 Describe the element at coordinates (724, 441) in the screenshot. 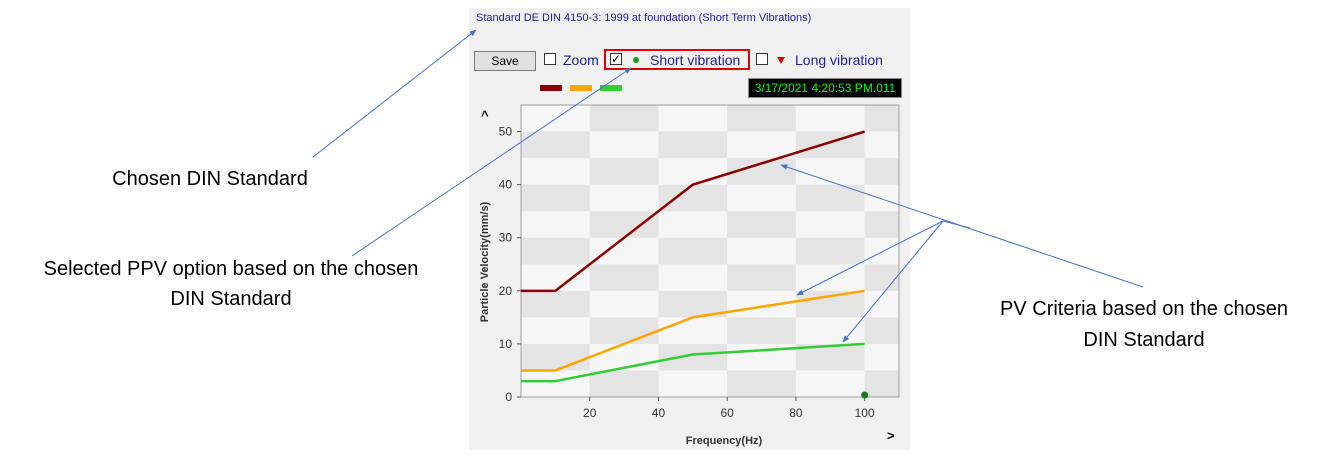

I see `x-axis-label: Frequency(Hz)` at that location.